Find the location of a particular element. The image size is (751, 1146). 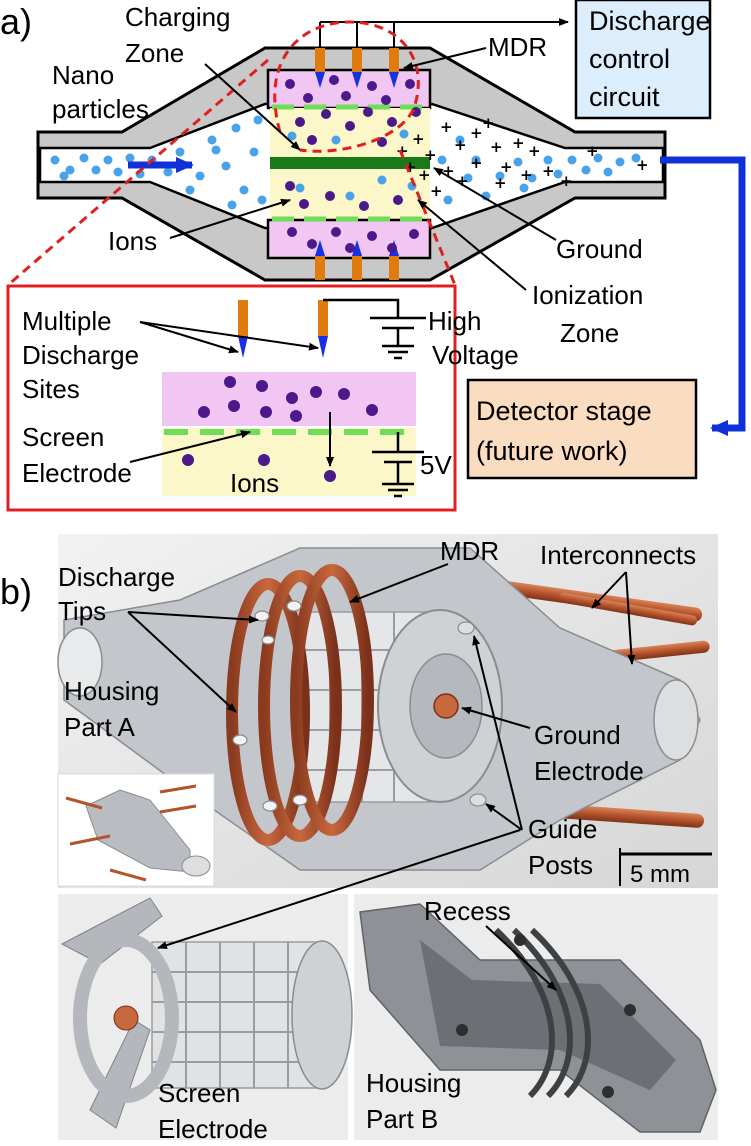

ions-charging-zone is located at coordinates (353, 164).